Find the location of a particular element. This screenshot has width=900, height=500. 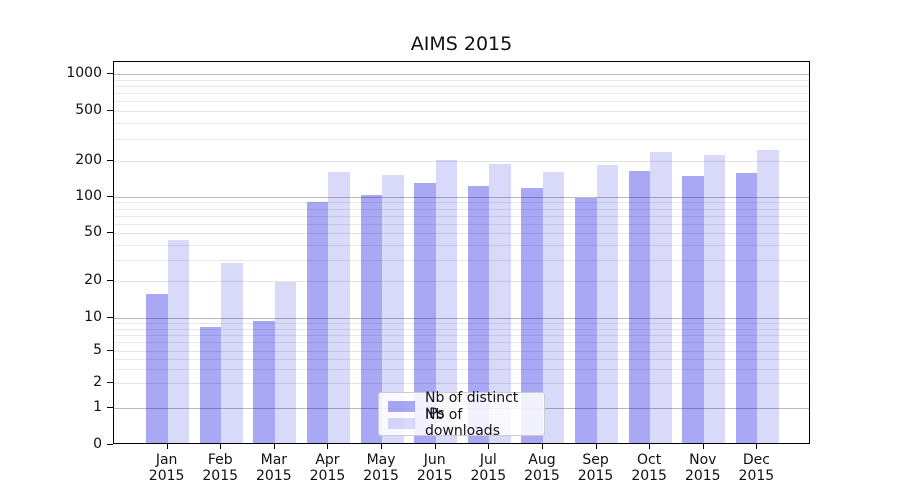

x-tick-label-sep: Sep 2015 is located at coordinates (595, 468).